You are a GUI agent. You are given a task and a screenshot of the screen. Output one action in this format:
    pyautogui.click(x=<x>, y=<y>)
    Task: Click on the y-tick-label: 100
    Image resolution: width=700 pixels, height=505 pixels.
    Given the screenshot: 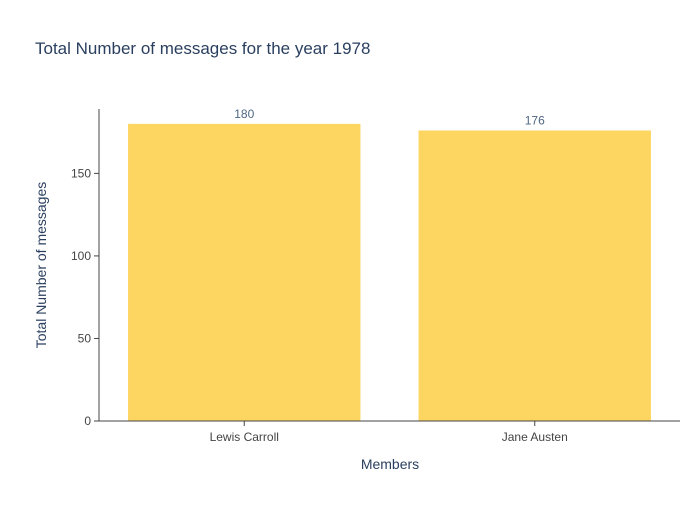 What is the action you would take?
    pyautogui.click(x=81, y=256)
    